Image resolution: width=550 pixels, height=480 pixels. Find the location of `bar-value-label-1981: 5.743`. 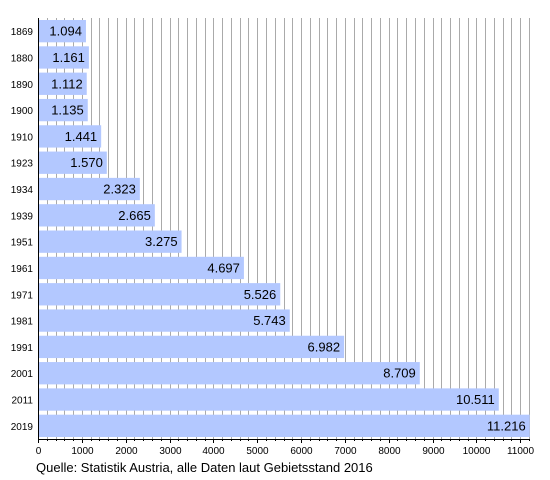

bar-value-label-1981: 5.743 is located at coordinates (269, 320).